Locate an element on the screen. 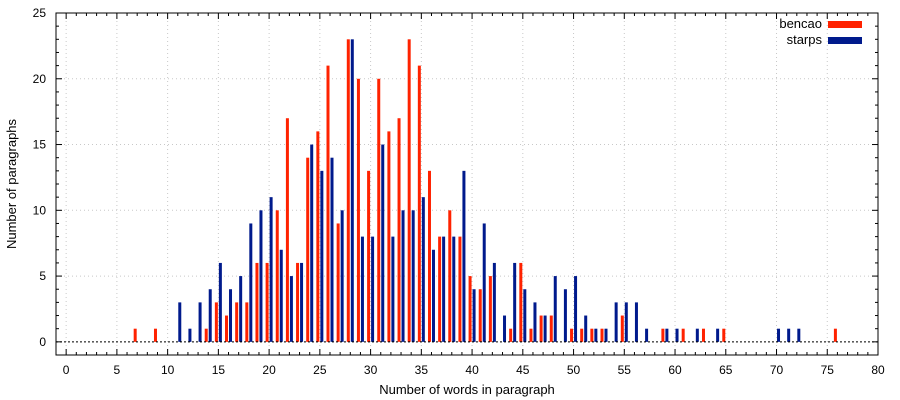  x-tick-label: 60 is located at coordinates (675, 370).